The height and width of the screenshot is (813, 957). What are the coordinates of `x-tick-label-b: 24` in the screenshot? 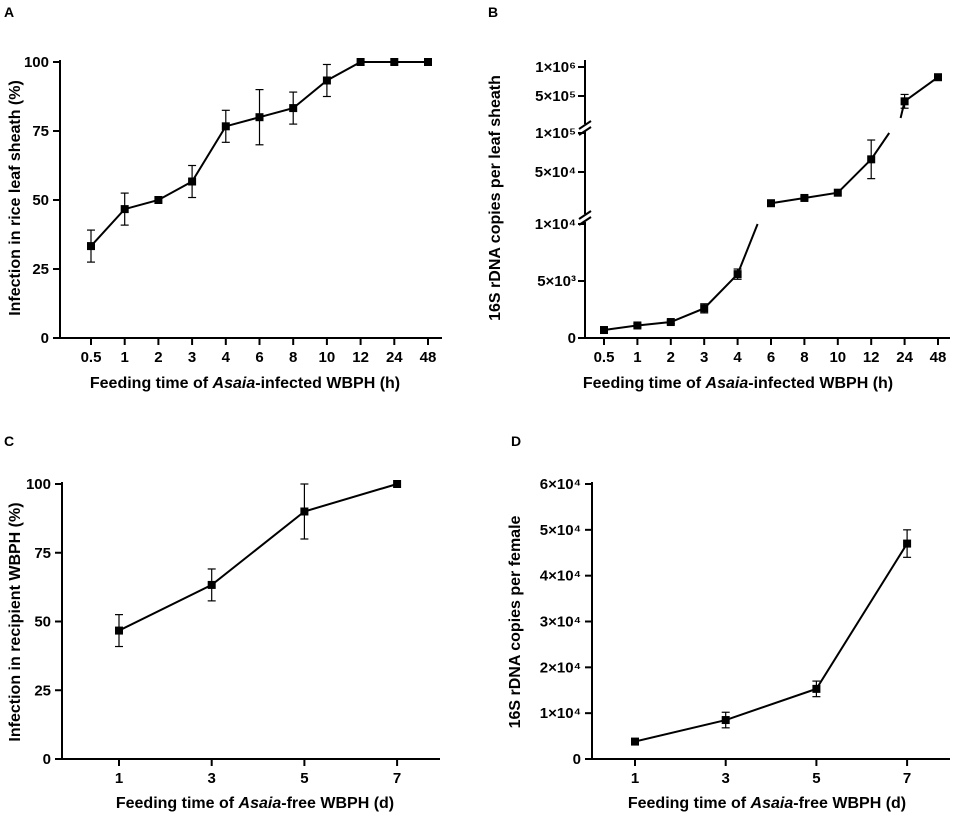 It's located at (904, 357).